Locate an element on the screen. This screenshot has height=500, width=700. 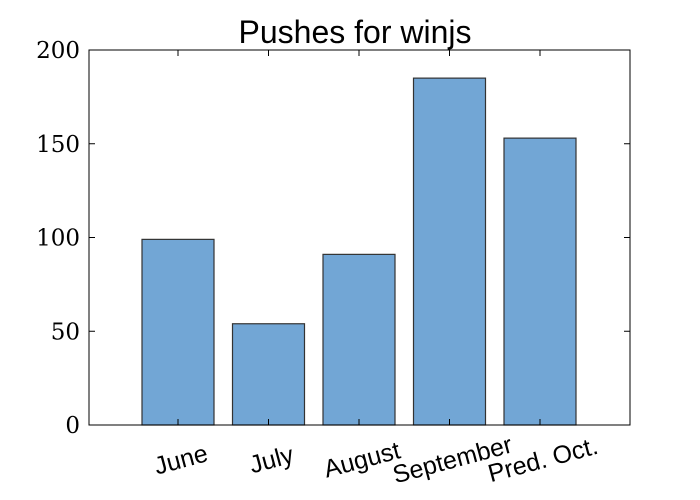
xtick-label: June is located at coordinates (181, 459).